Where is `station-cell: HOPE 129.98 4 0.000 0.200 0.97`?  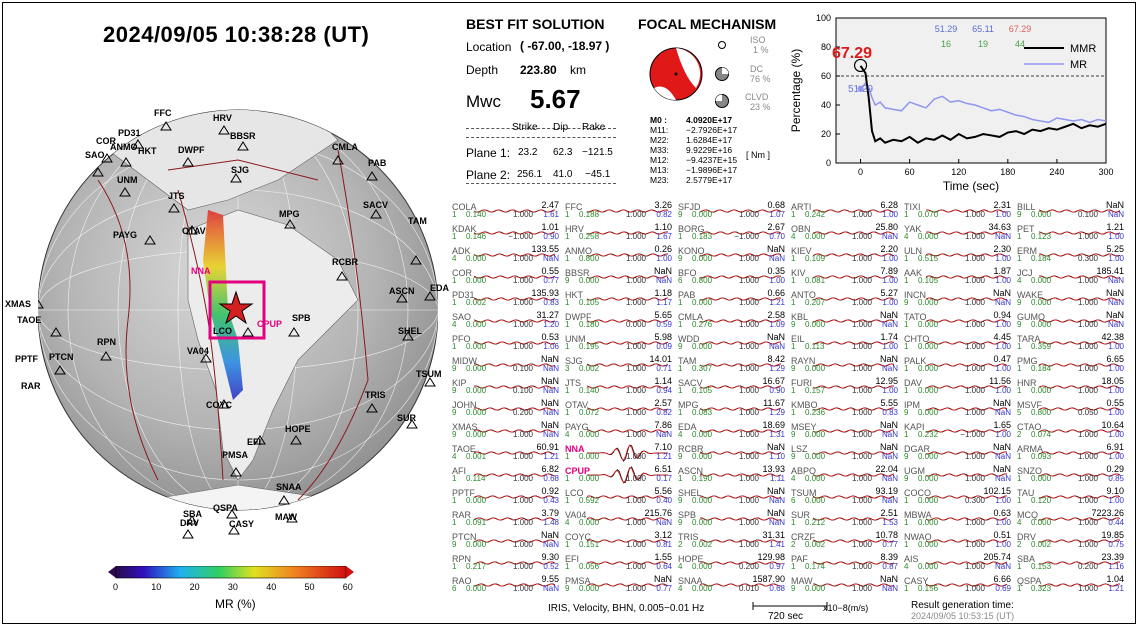 station-cell: HOPE 129.98 4 0.000 0.200 0.97 is located at coordinates (733, 563).